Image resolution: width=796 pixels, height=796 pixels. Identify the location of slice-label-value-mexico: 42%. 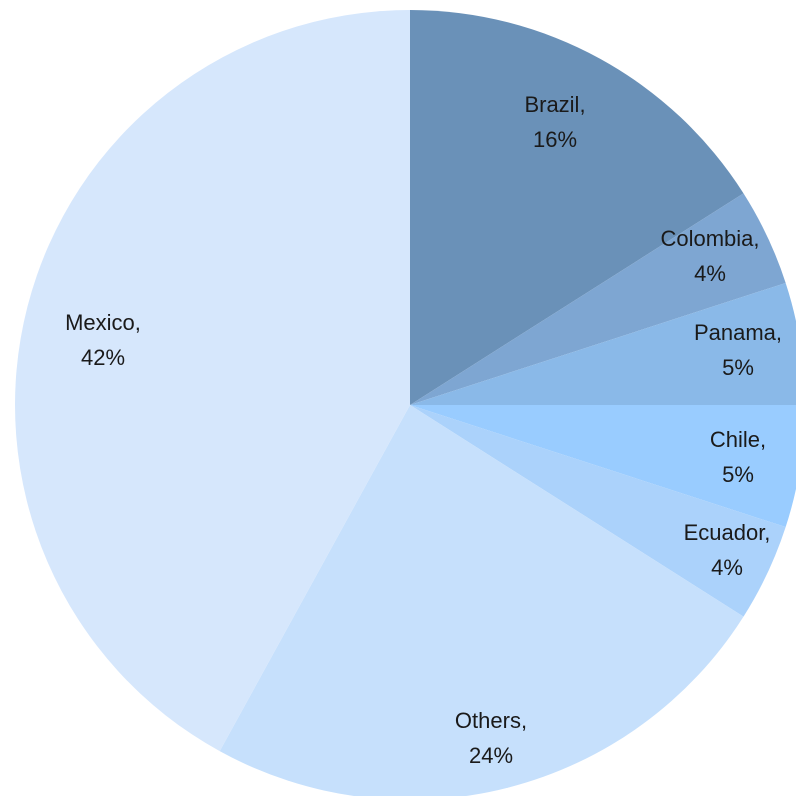
(103, 357).